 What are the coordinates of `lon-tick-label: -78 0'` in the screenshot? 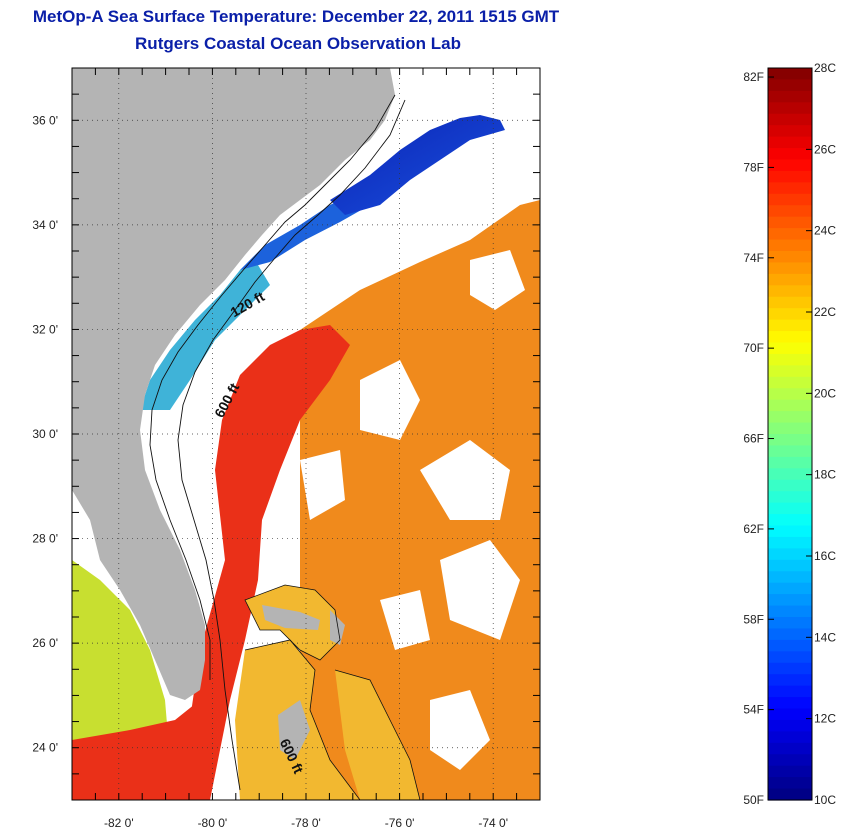 It's located at (306, 823).